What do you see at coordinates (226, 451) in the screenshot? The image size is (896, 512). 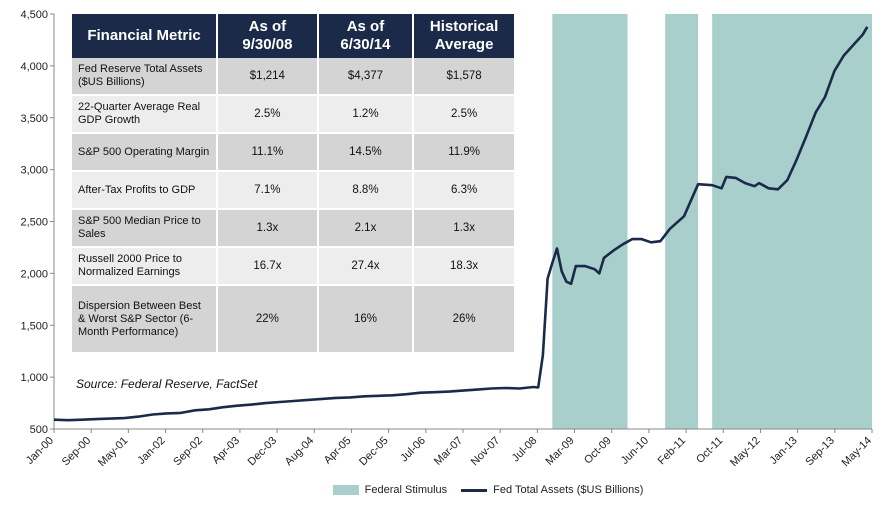 I see `x-tick-label: Apr-03` at bounding box center [226, 451].